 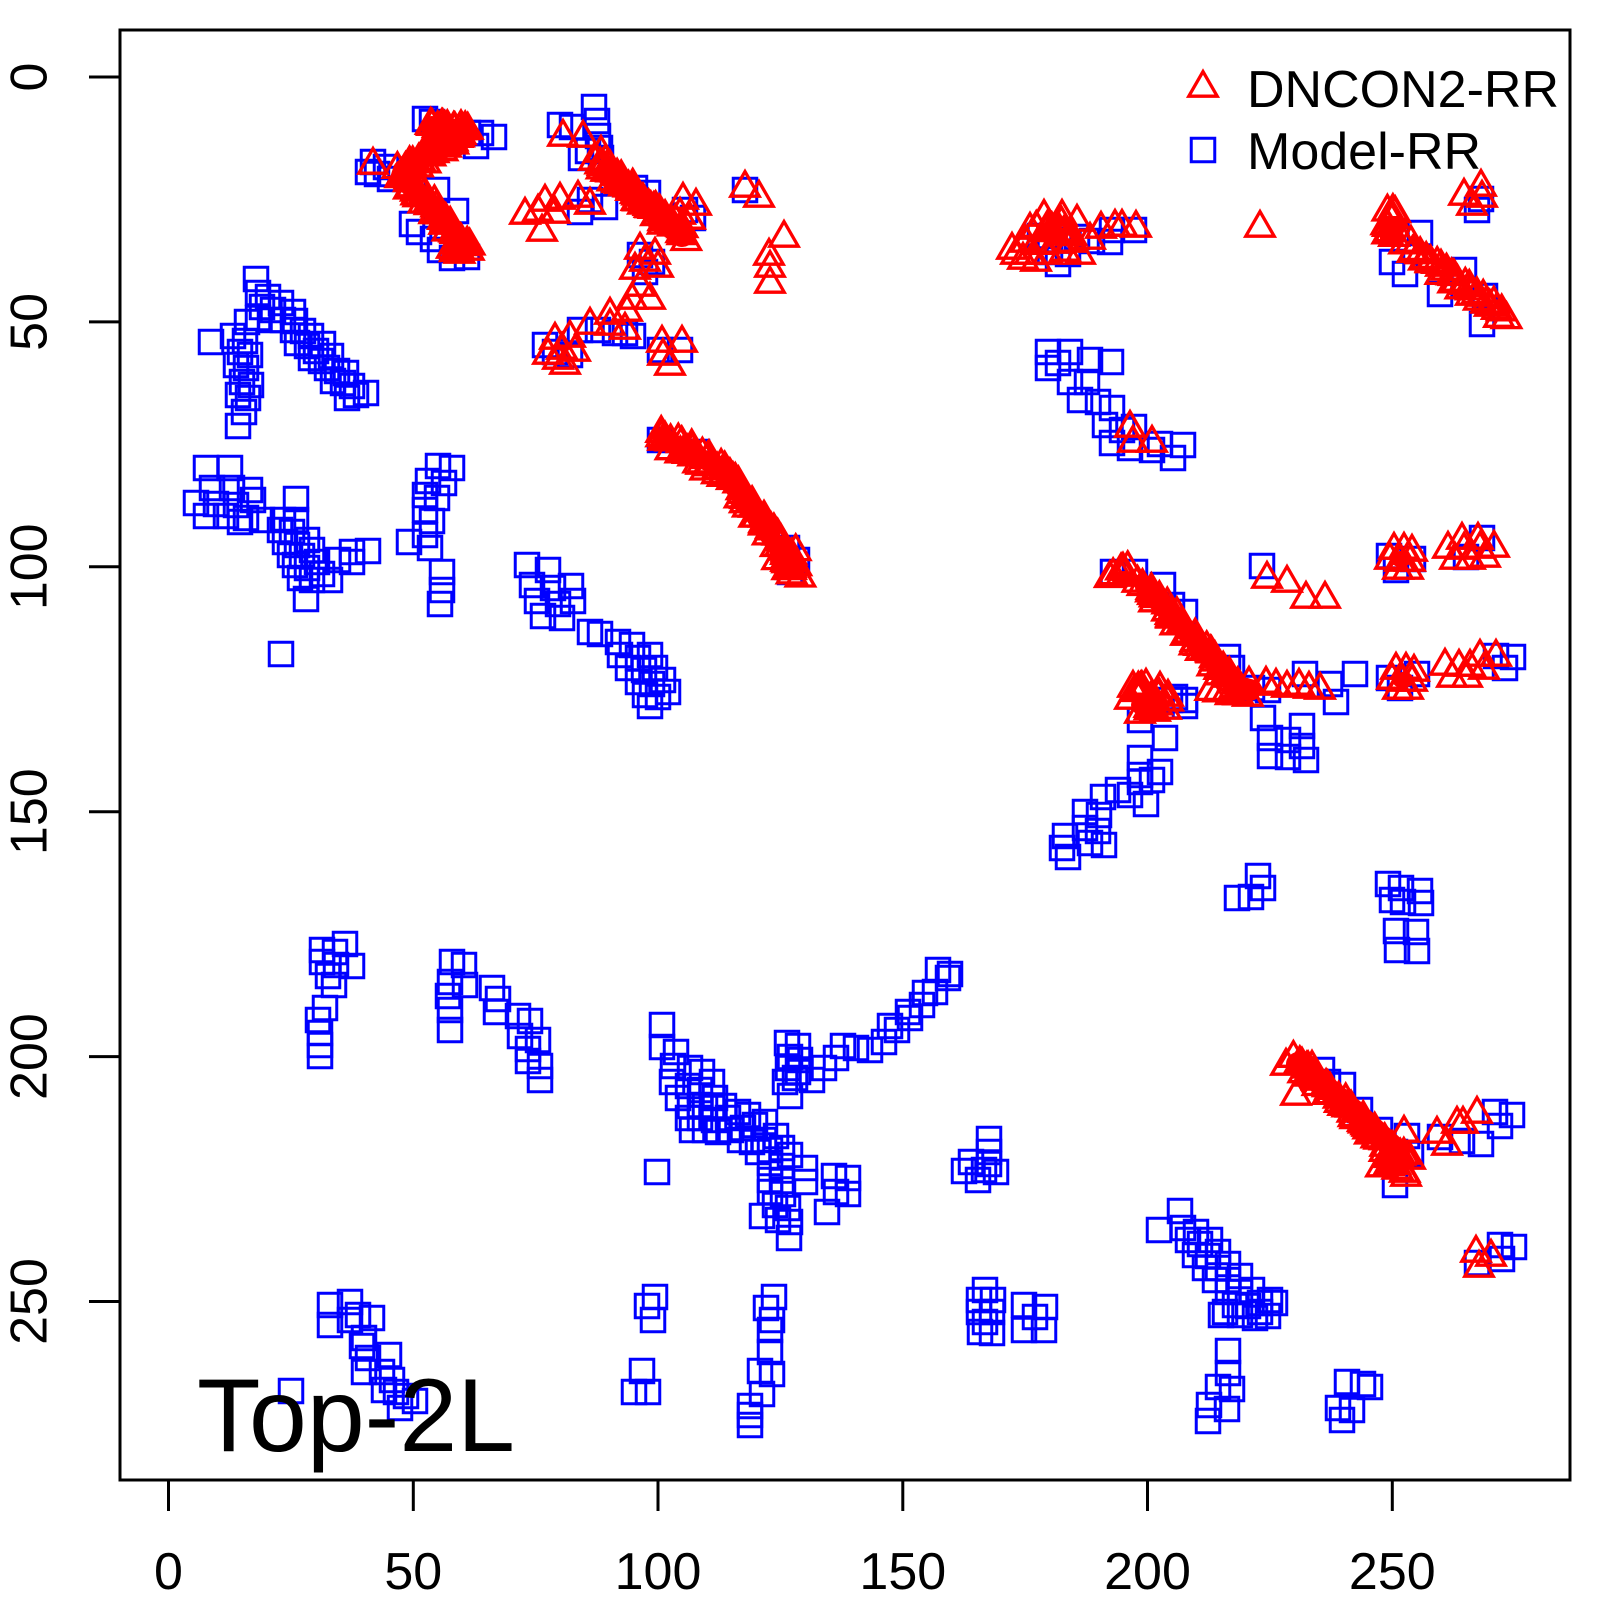 I want to click on svg-text: DNCON2-RR, so click(x=1403, y=90).